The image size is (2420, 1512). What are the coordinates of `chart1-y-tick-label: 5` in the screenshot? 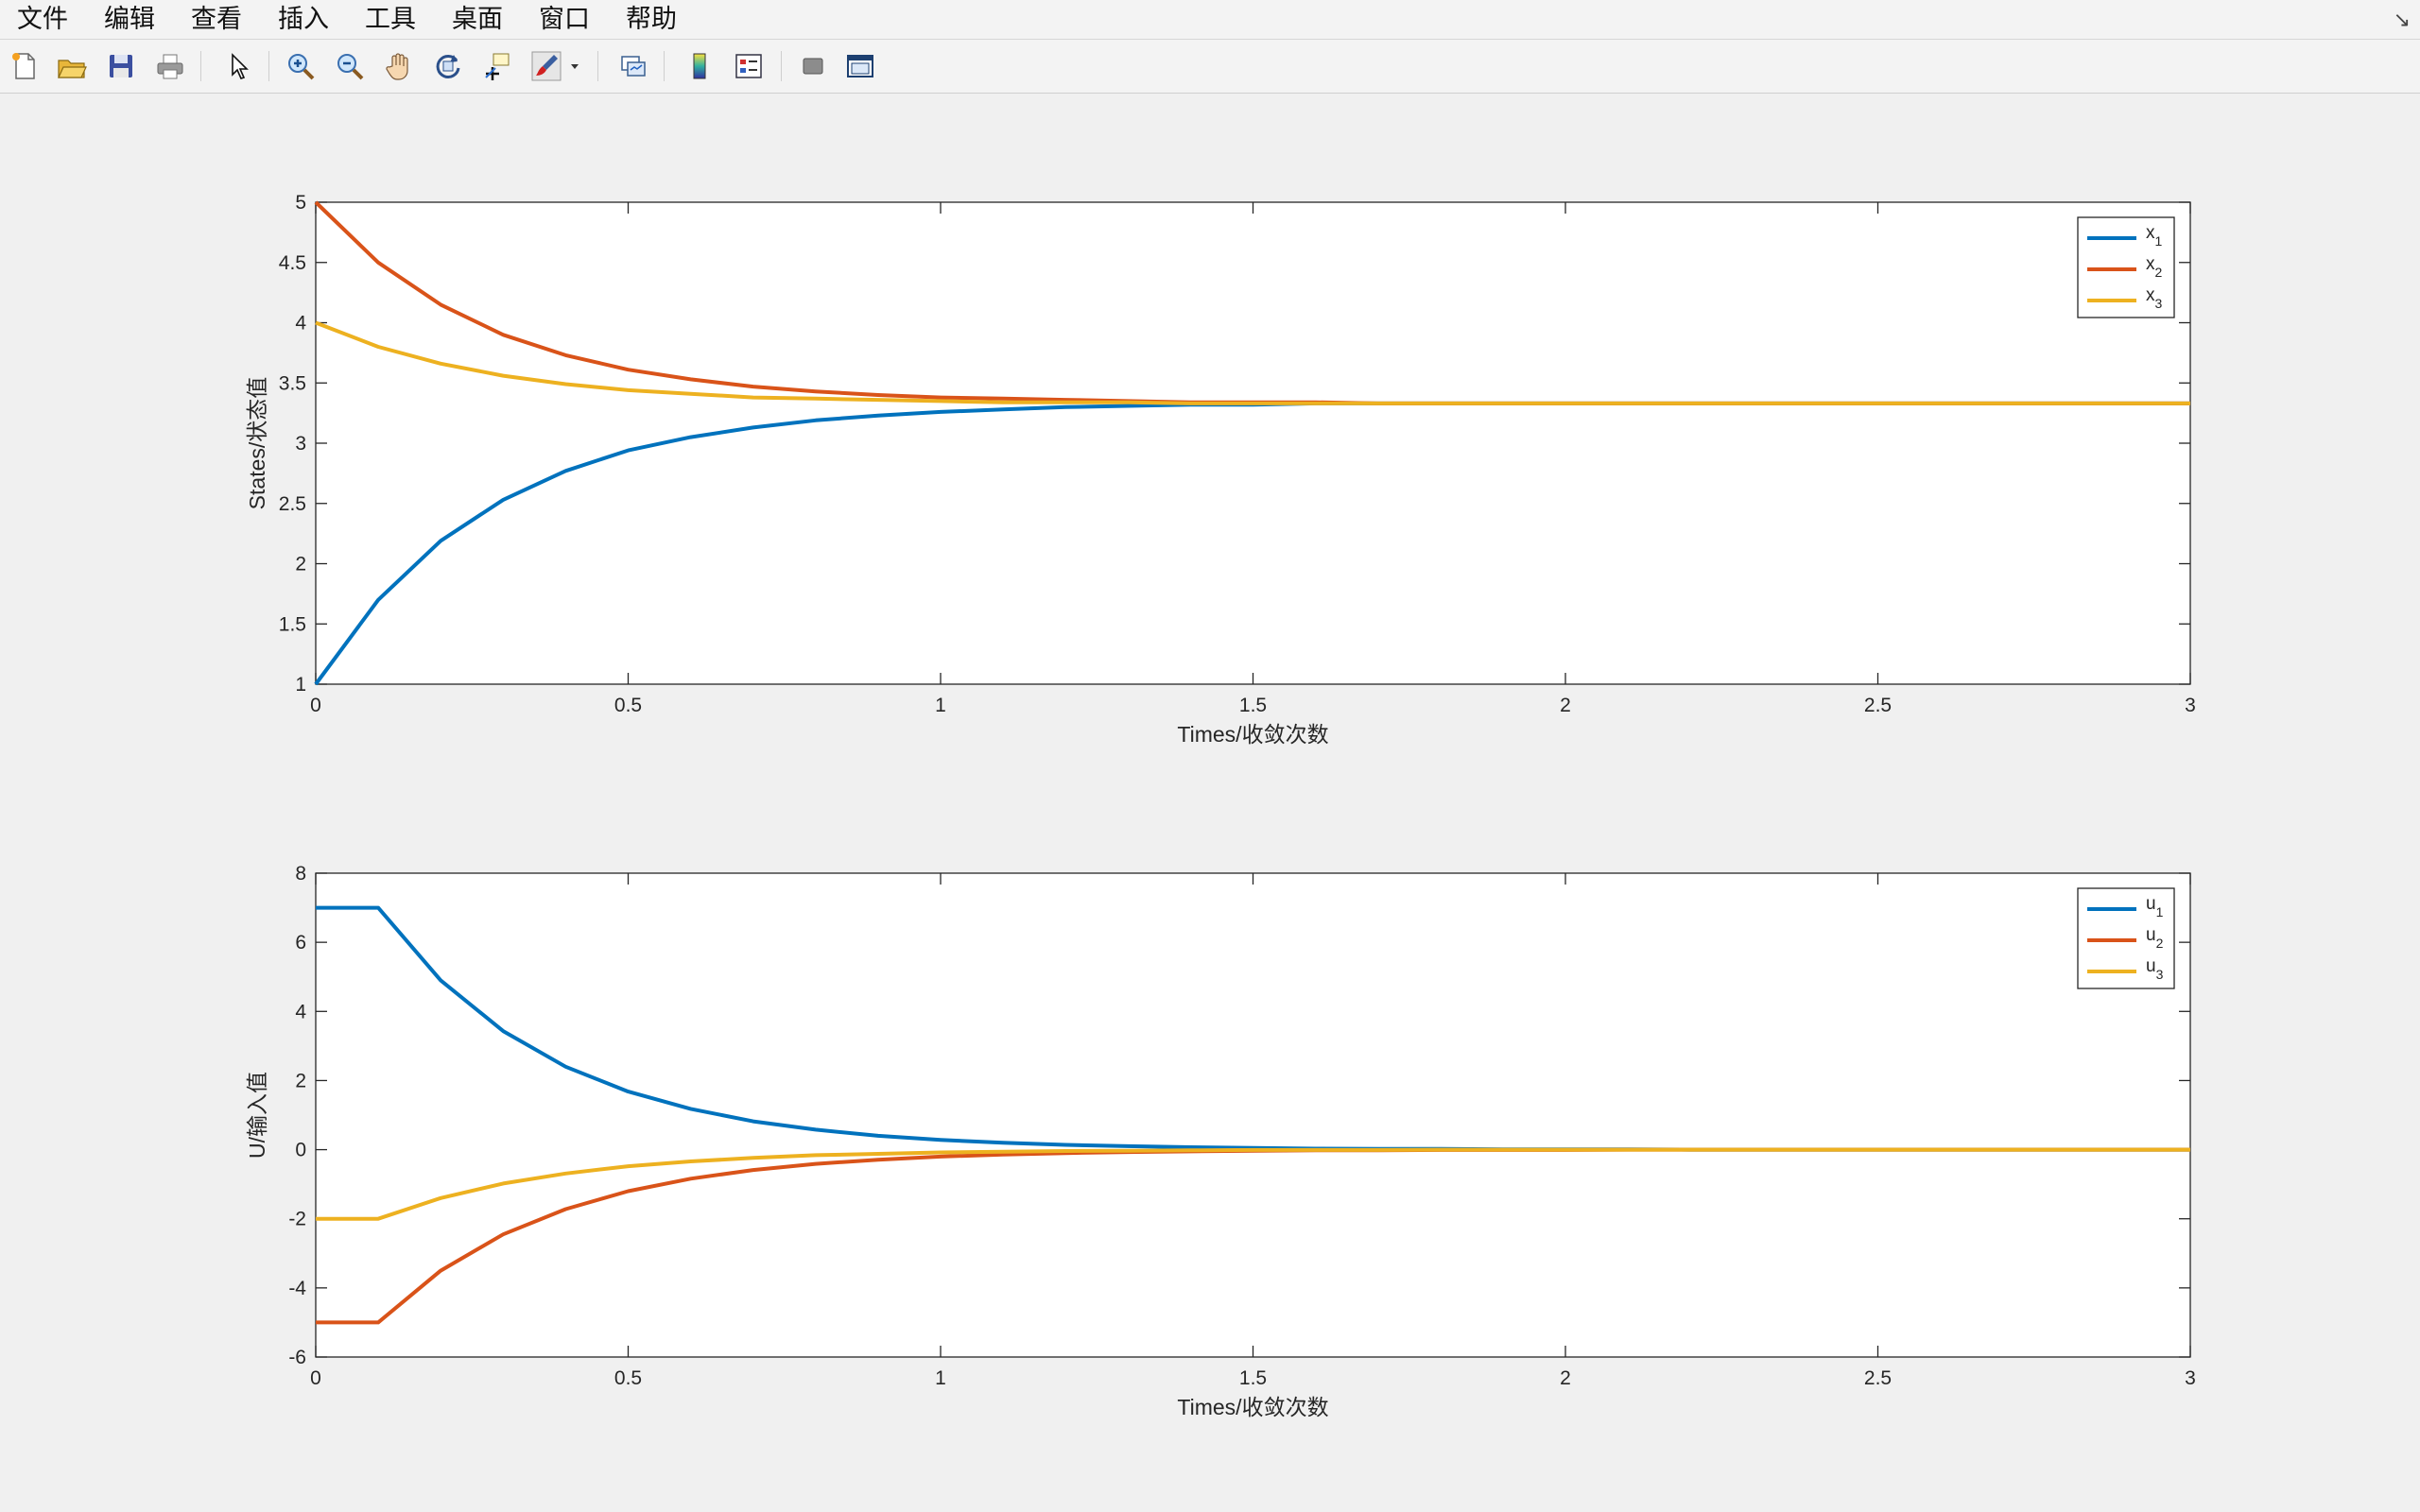 It's located at (300, 203).